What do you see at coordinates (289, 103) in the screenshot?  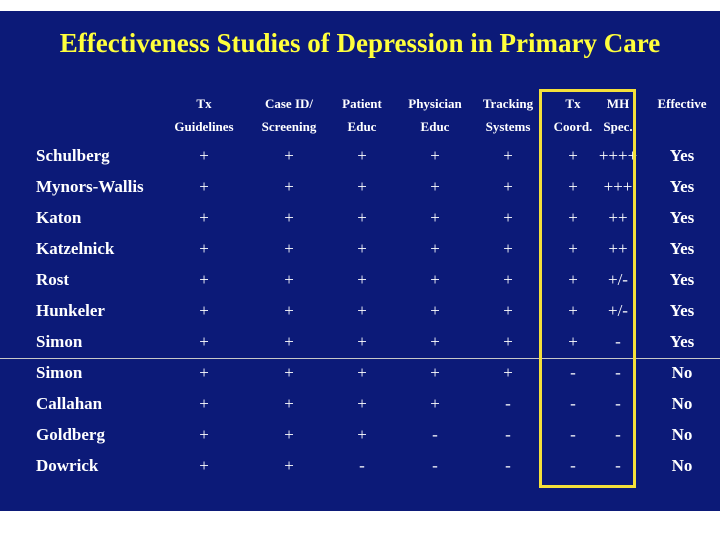 I see `column-header-2-line1: Case ID/` at bounding box center [289, 103].